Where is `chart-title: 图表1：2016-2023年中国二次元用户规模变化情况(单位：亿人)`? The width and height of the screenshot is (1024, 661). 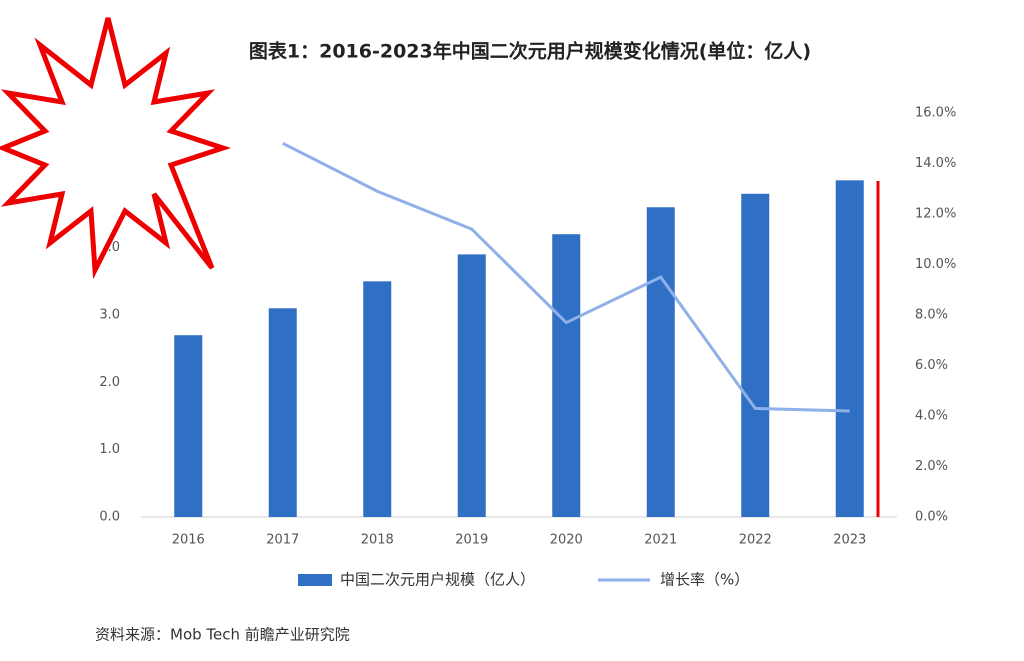
chart-title: 图表1：2016-2023年中国二次元用户规模变化情况(单位：亿人) is located at coordinates (530, 51).